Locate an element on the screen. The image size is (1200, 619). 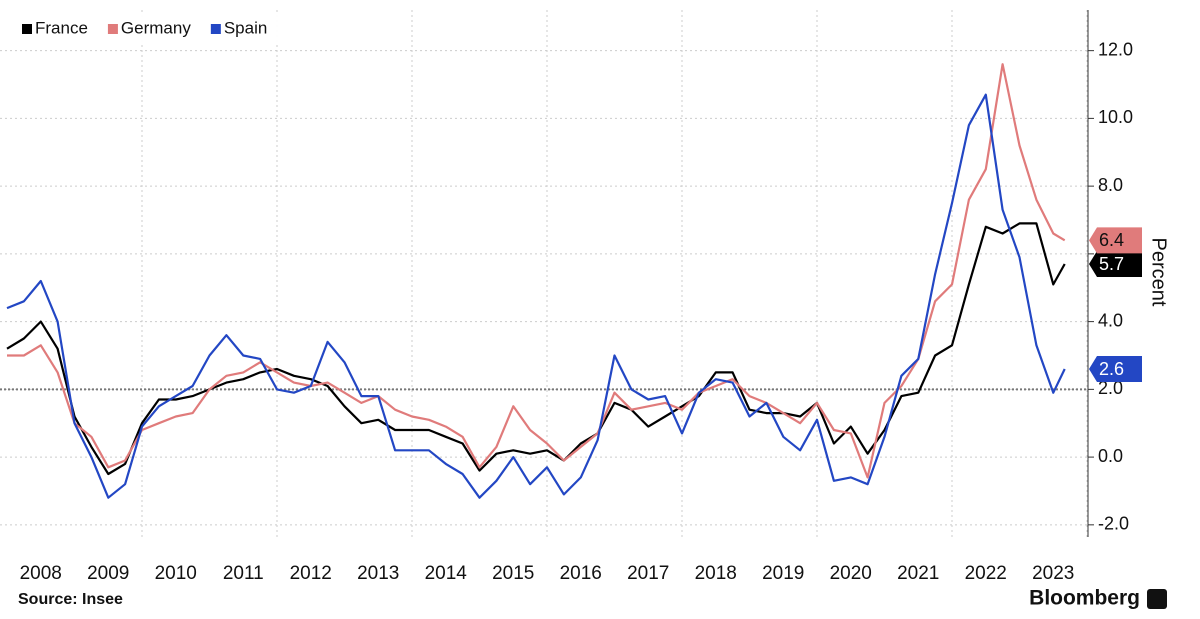
source: Source: Insee is located at coordinates (70, 599).